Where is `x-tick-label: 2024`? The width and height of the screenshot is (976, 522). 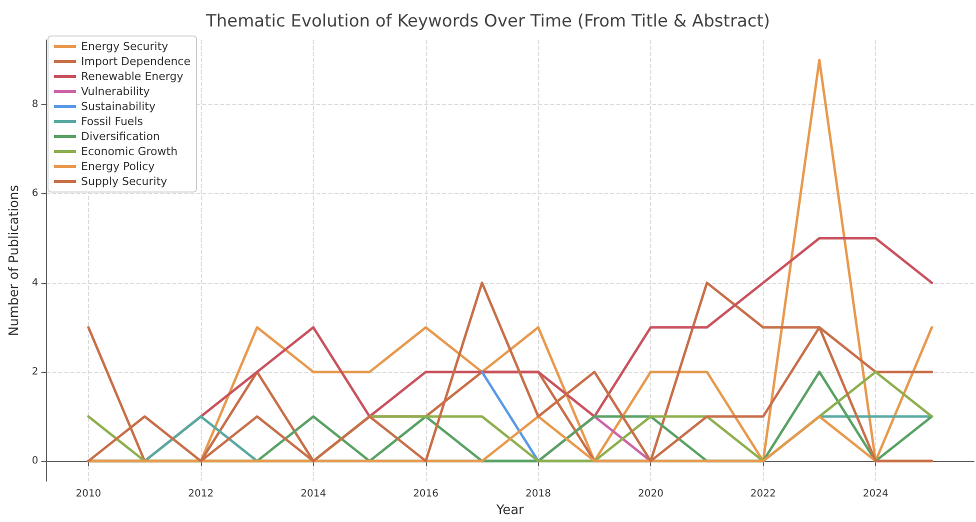
x-tick-label: 2024 is located at coordinates (875, 494).